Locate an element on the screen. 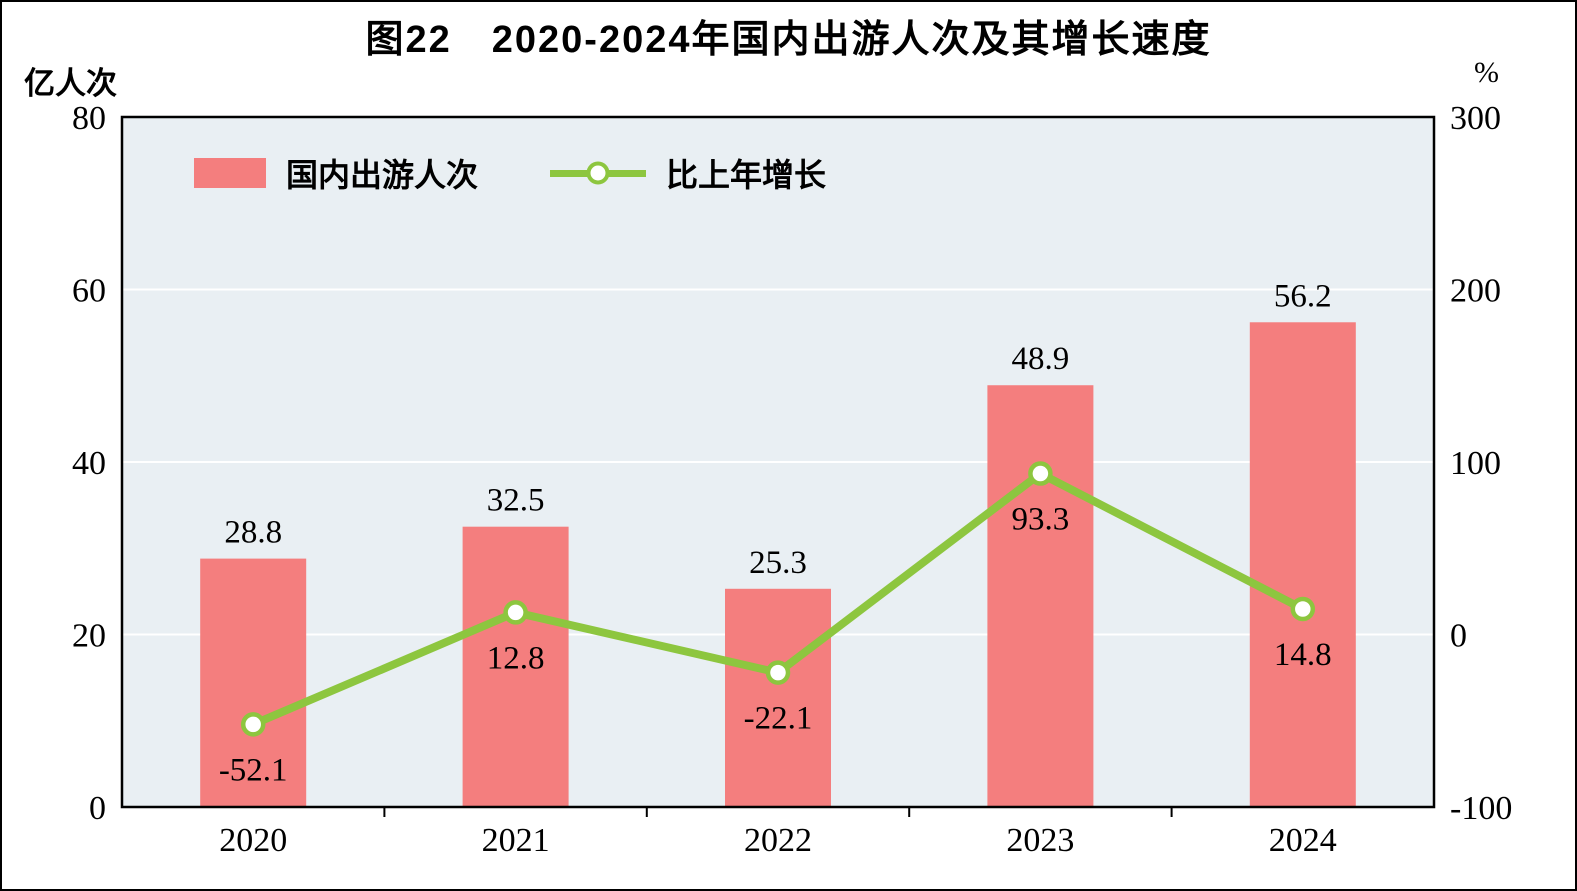 The width and height of the screenshot is (1577, 891). line-marker-2023 is located at coordinates (1040, 473).